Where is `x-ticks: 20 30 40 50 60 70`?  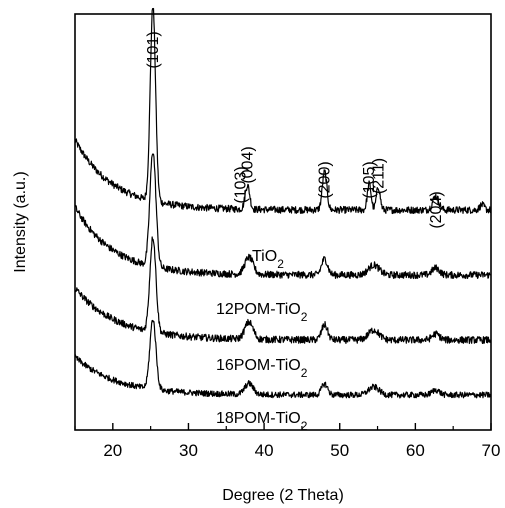 x-ticks: 20 30 40 50 60 70 is located at coordinates (287, 441).